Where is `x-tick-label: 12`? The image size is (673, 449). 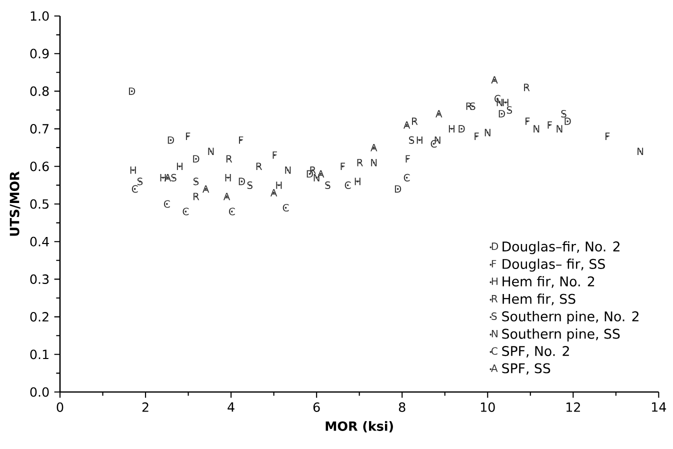
x-tick-label: 12 is located at coordinates (573, 407).